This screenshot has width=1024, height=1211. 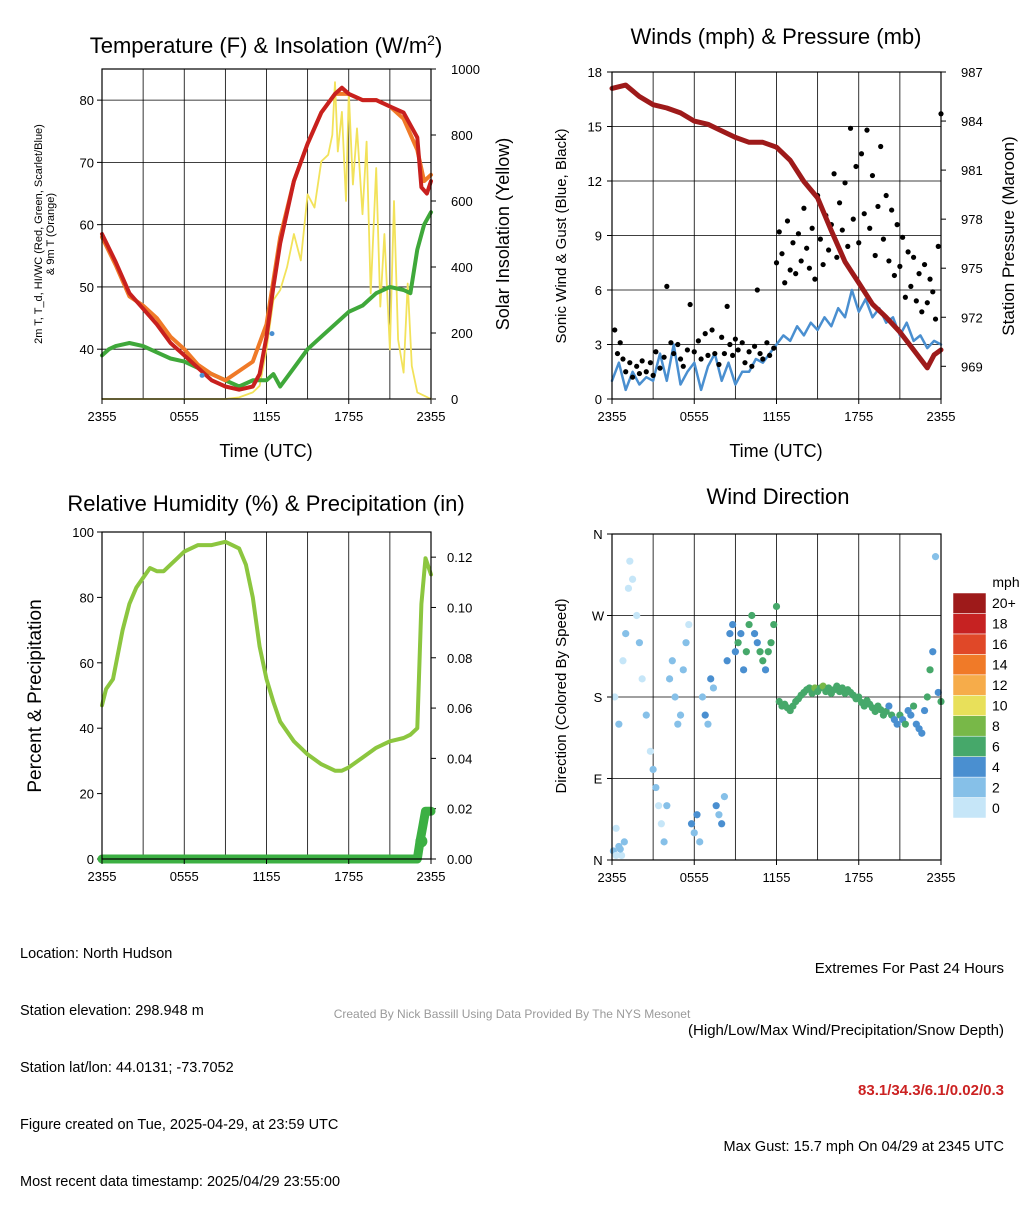 I want to click on temperature-ytick-label: 50, so click(x=87, y=287).